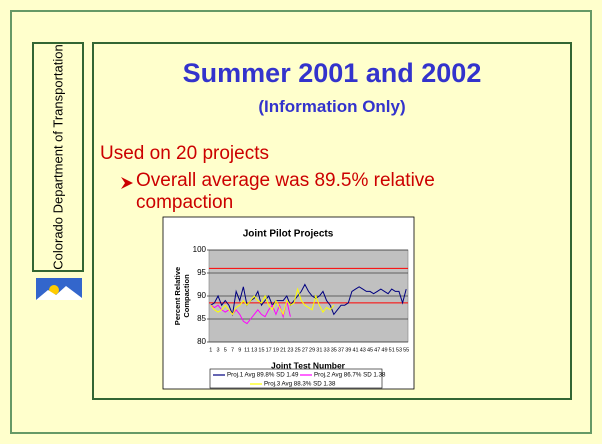  Describe the element at coordinates (232, 350) in the screenshot. I see `x-tick-label: 7` at that location.